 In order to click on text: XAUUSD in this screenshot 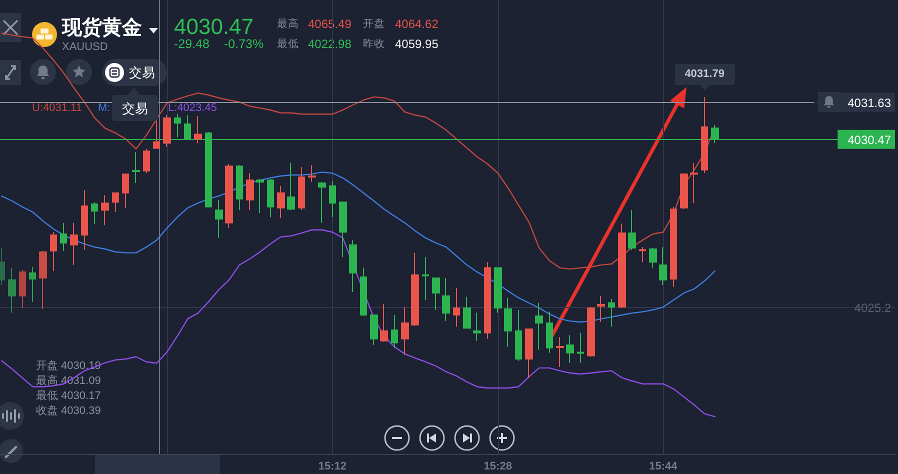, I will do `click(85, 47)`.